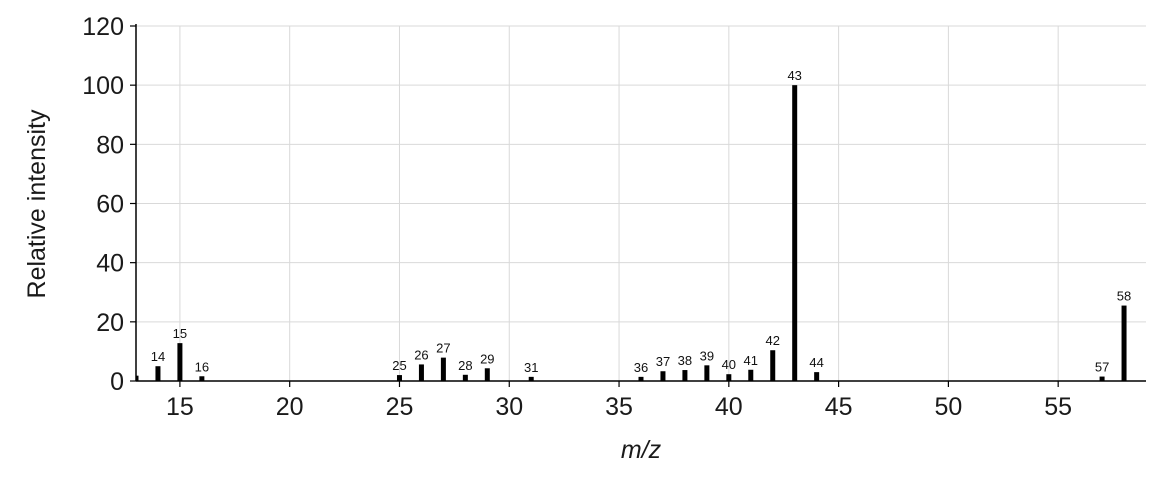 The width and height of the screenshot is (1168, 478). What do you see at coordinates (509, 407) in the screenshot?
I see `x-tick-label: 30` at bounding box center [509, 407].